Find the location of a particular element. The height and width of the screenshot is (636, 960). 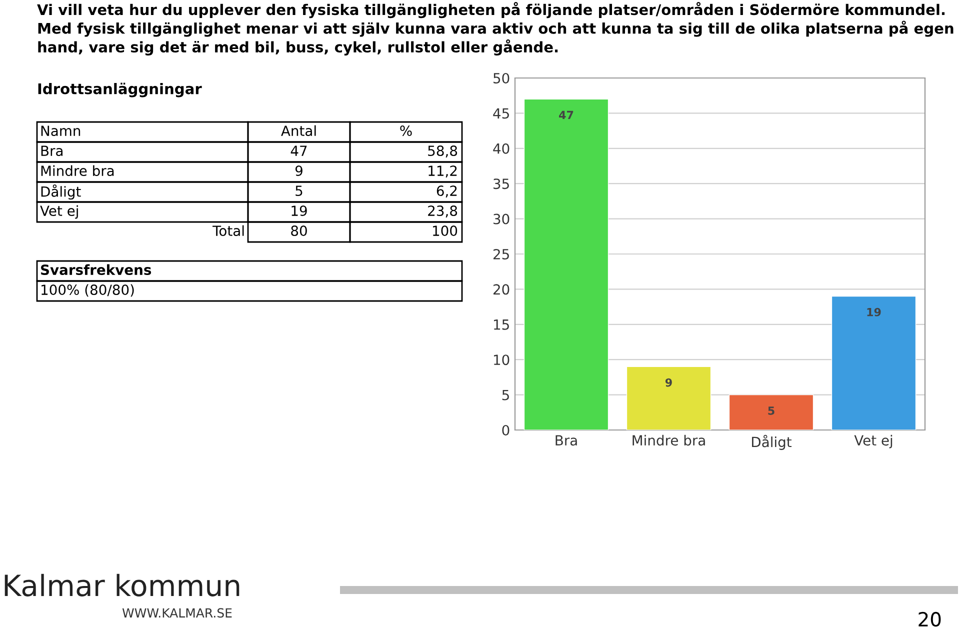

text: WWW.KALMAR.SE is located at coordinates (177, 613).